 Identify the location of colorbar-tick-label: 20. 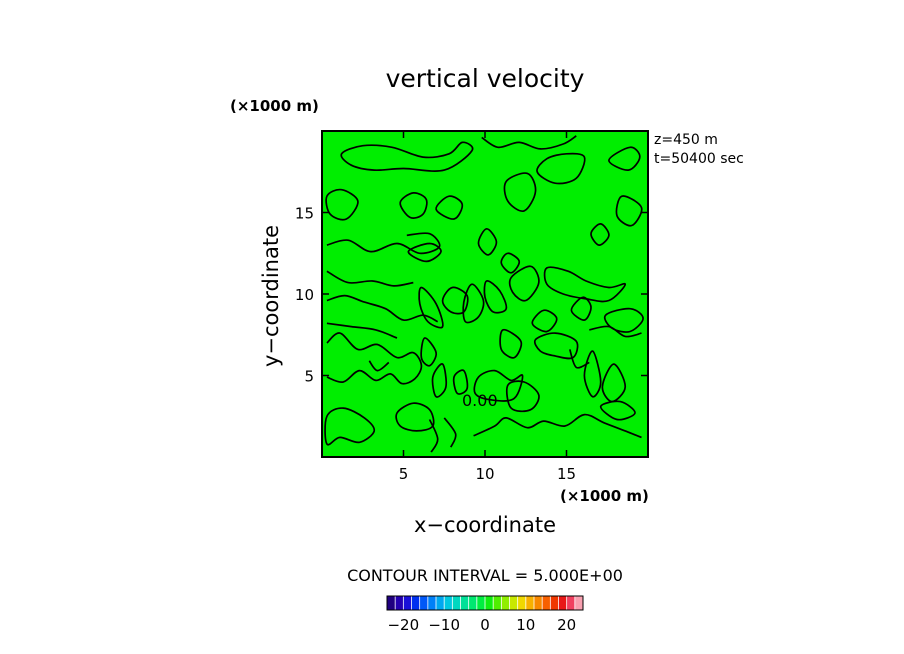
(566, 625).